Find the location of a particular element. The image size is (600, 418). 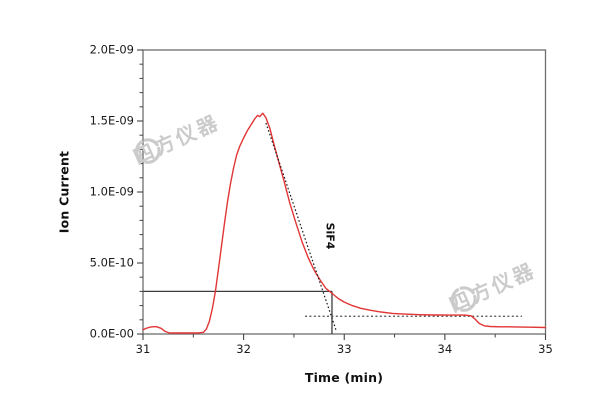

y-tick-label: 1.0E-09 is located at coordinates (111, 191).